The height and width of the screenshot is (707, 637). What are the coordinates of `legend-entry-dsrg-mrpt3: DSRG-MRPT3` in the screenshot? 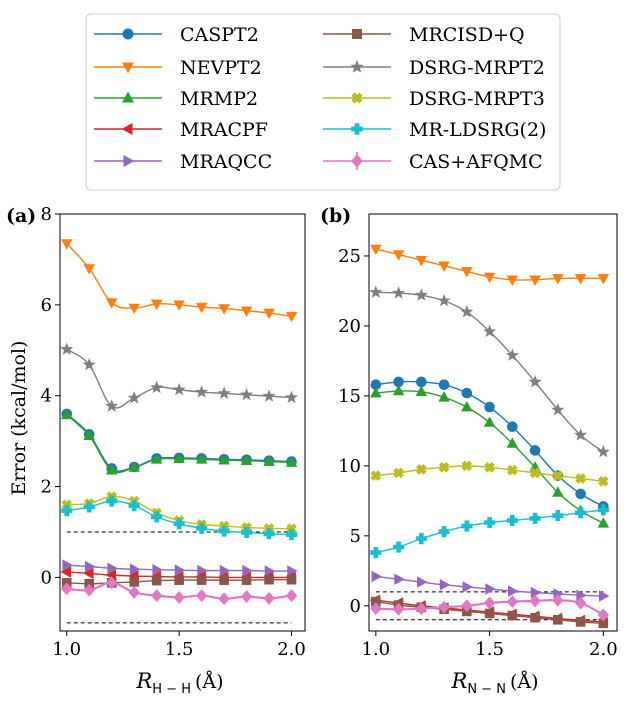 It's located at (434, 99).